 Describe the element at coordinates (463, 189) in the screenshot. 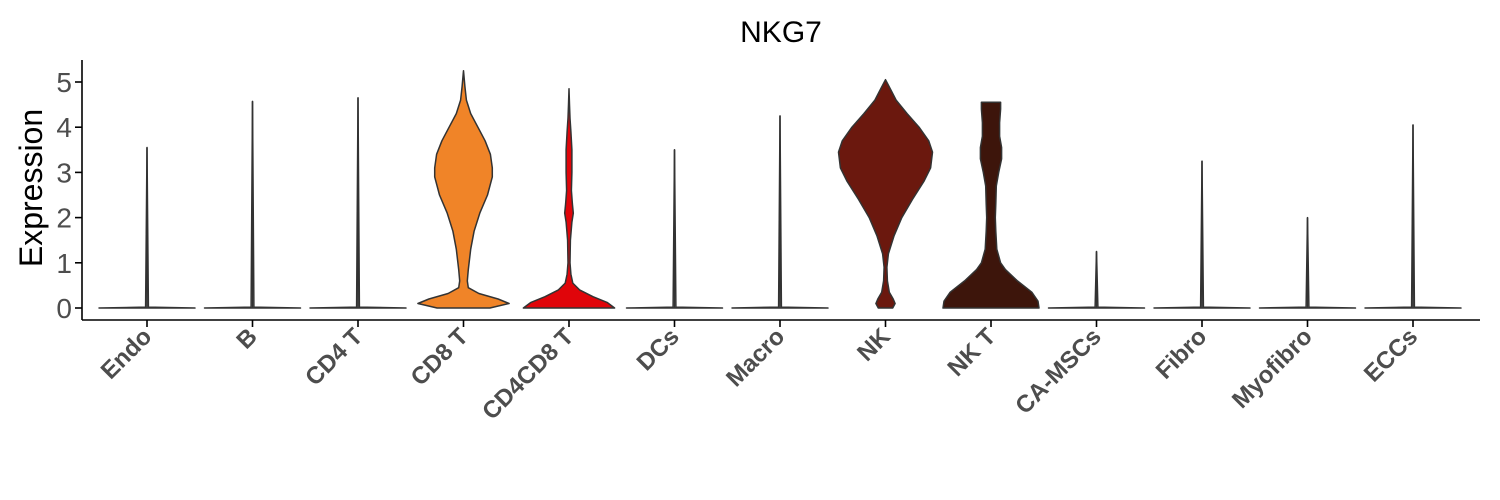

I see `violin-cd8-t` at that location.